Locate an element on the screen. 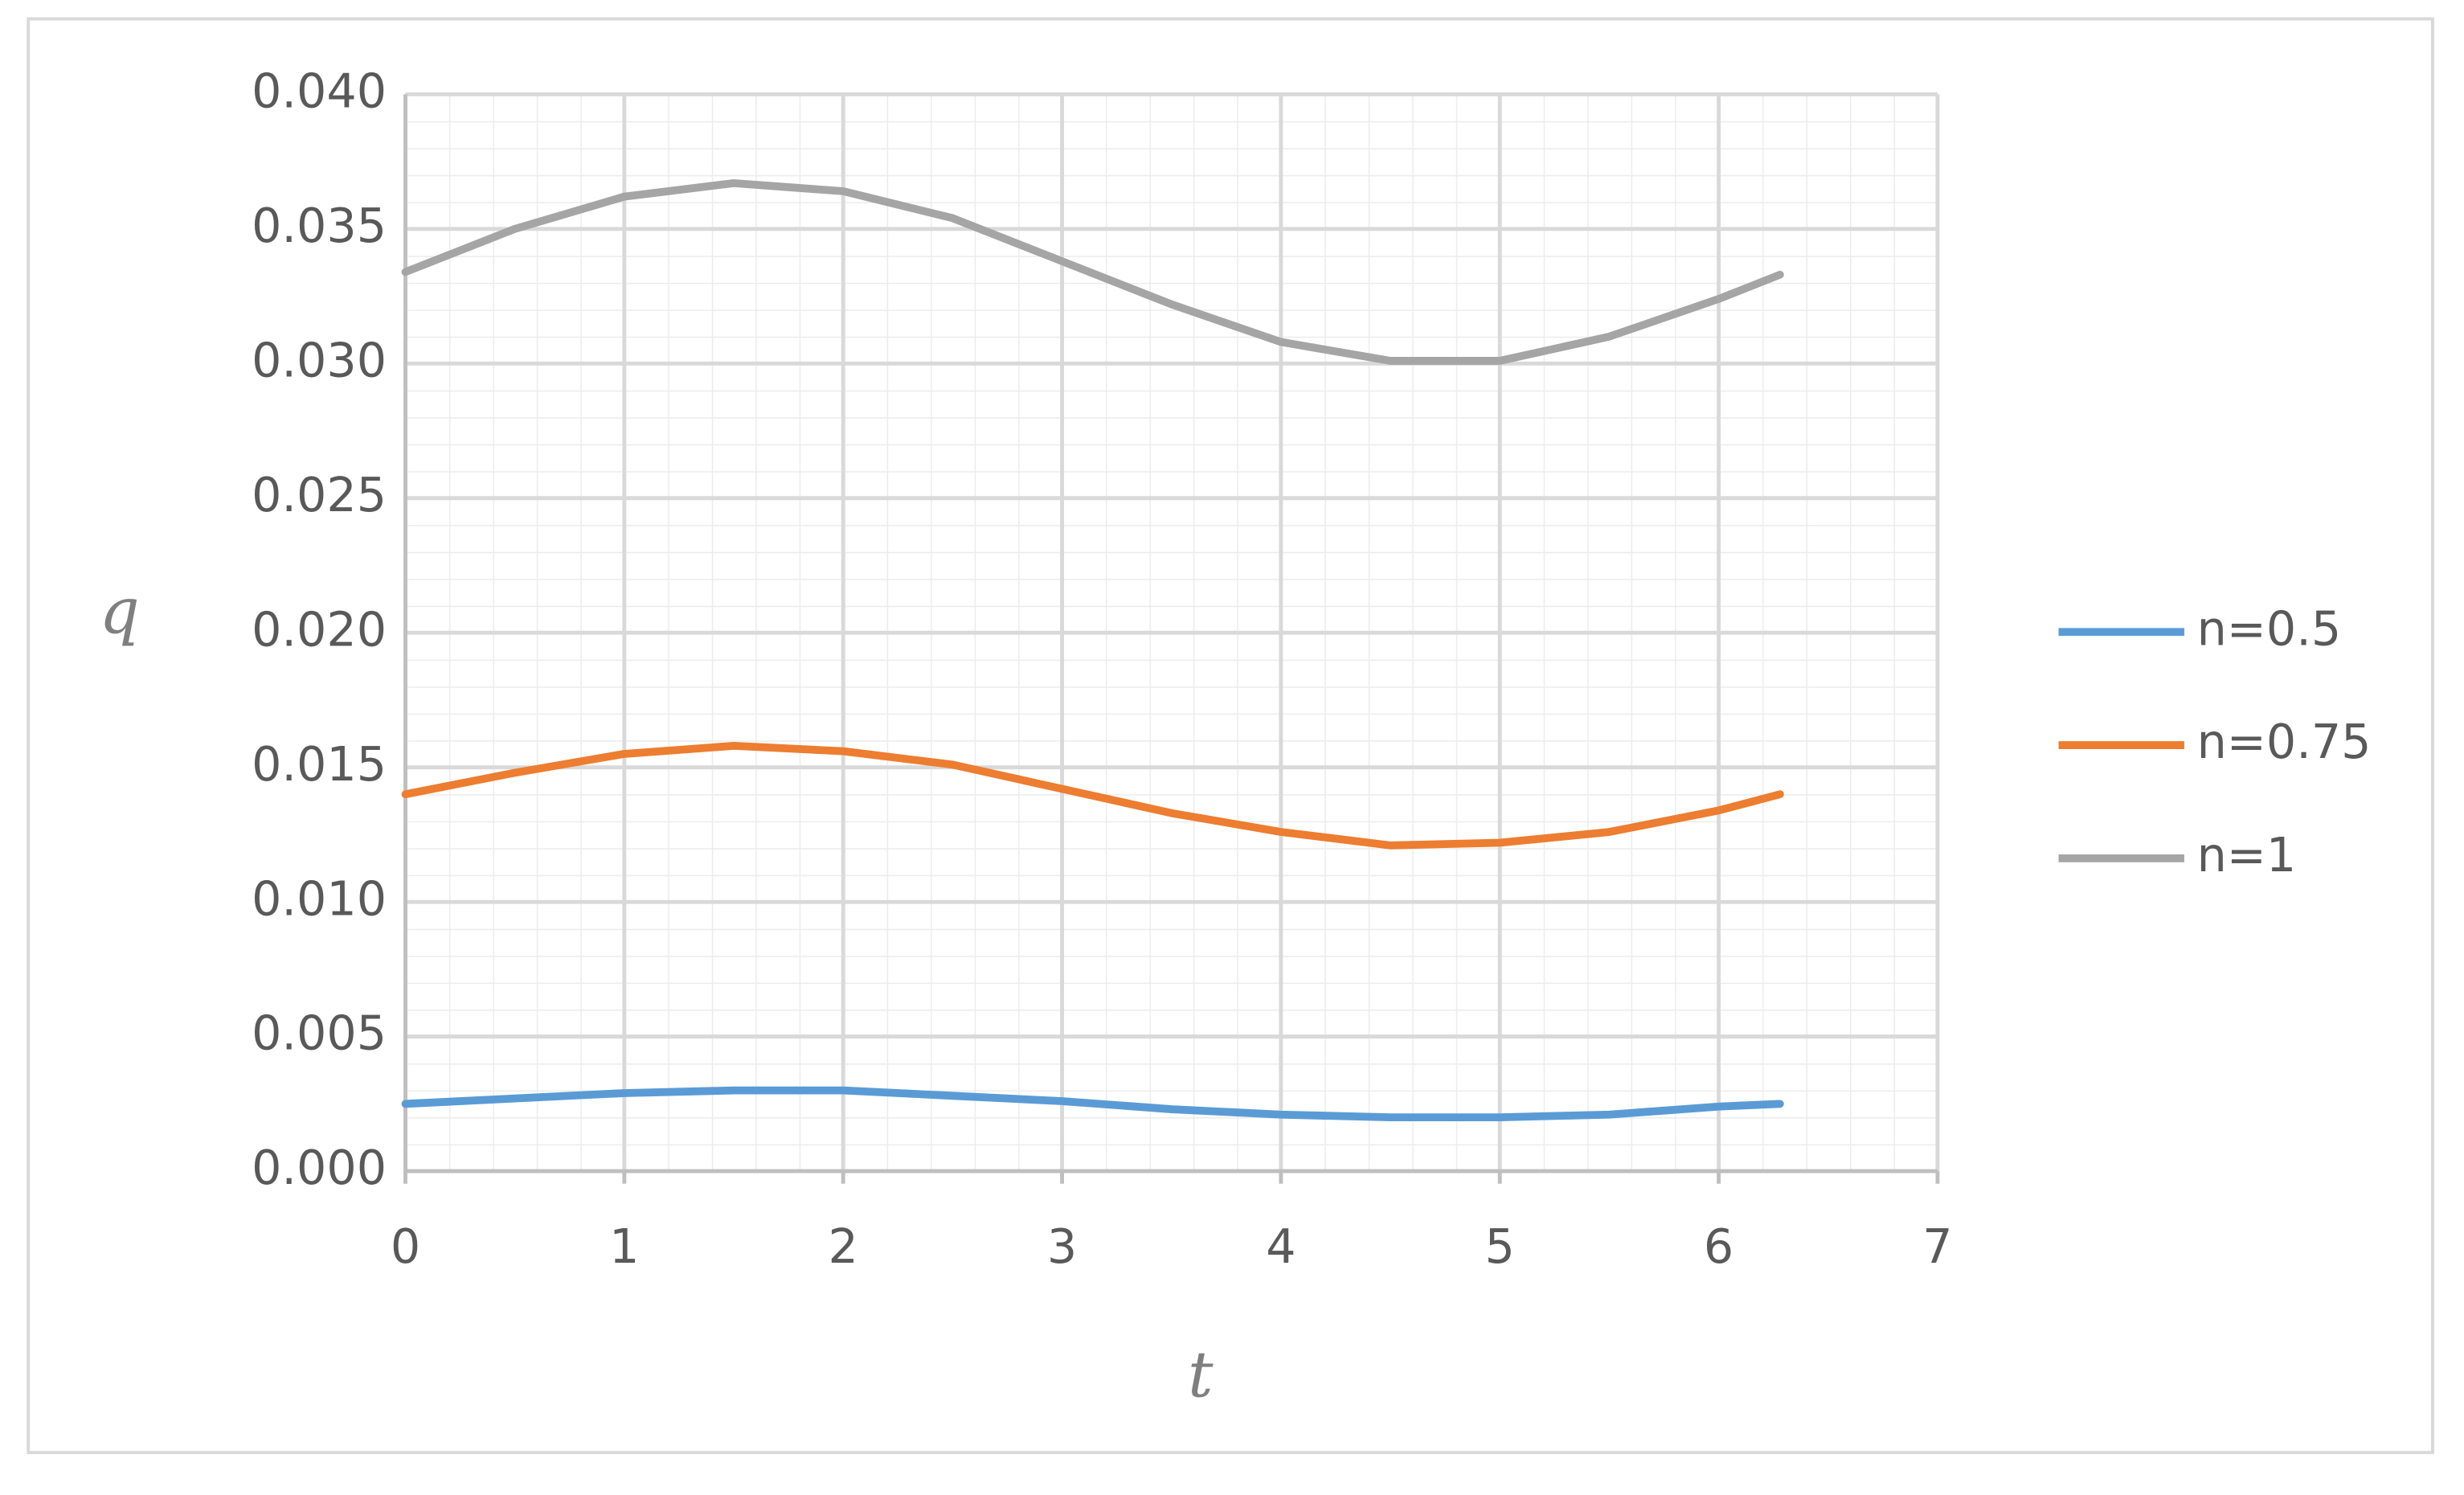  x-tick-label: 5 is located at coordinates (1500, 1246).